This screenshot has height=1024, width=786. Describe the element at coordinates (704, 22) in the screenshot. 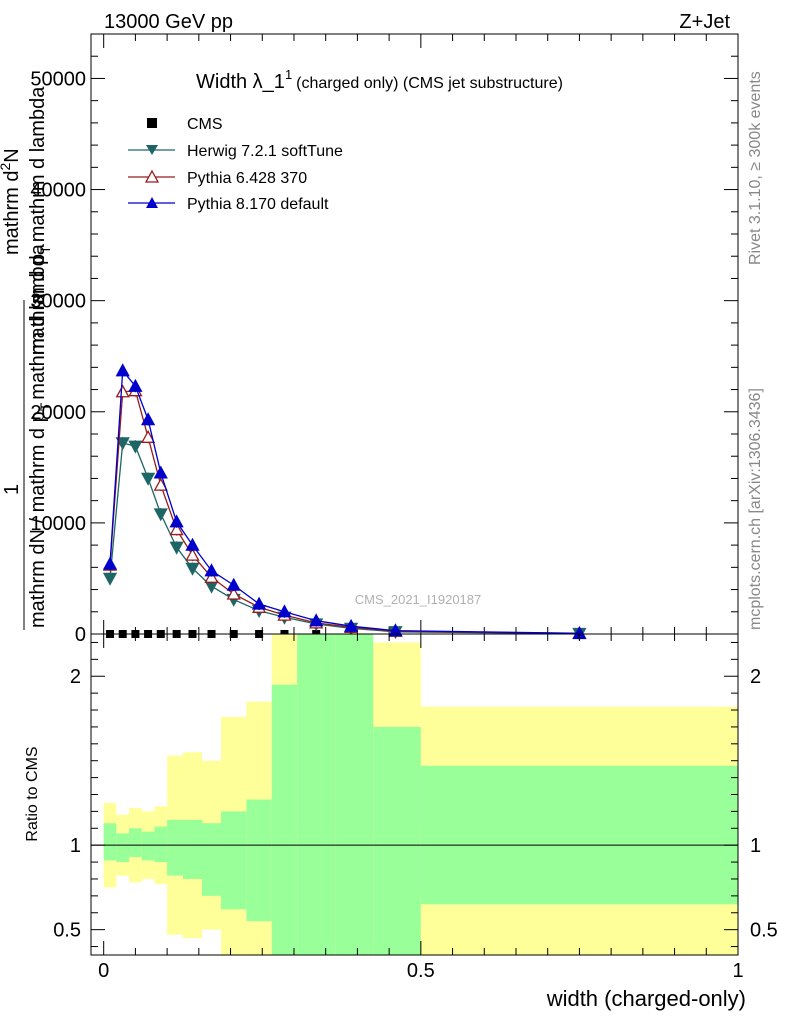

I see `process-label: Z+Jet` at that location.